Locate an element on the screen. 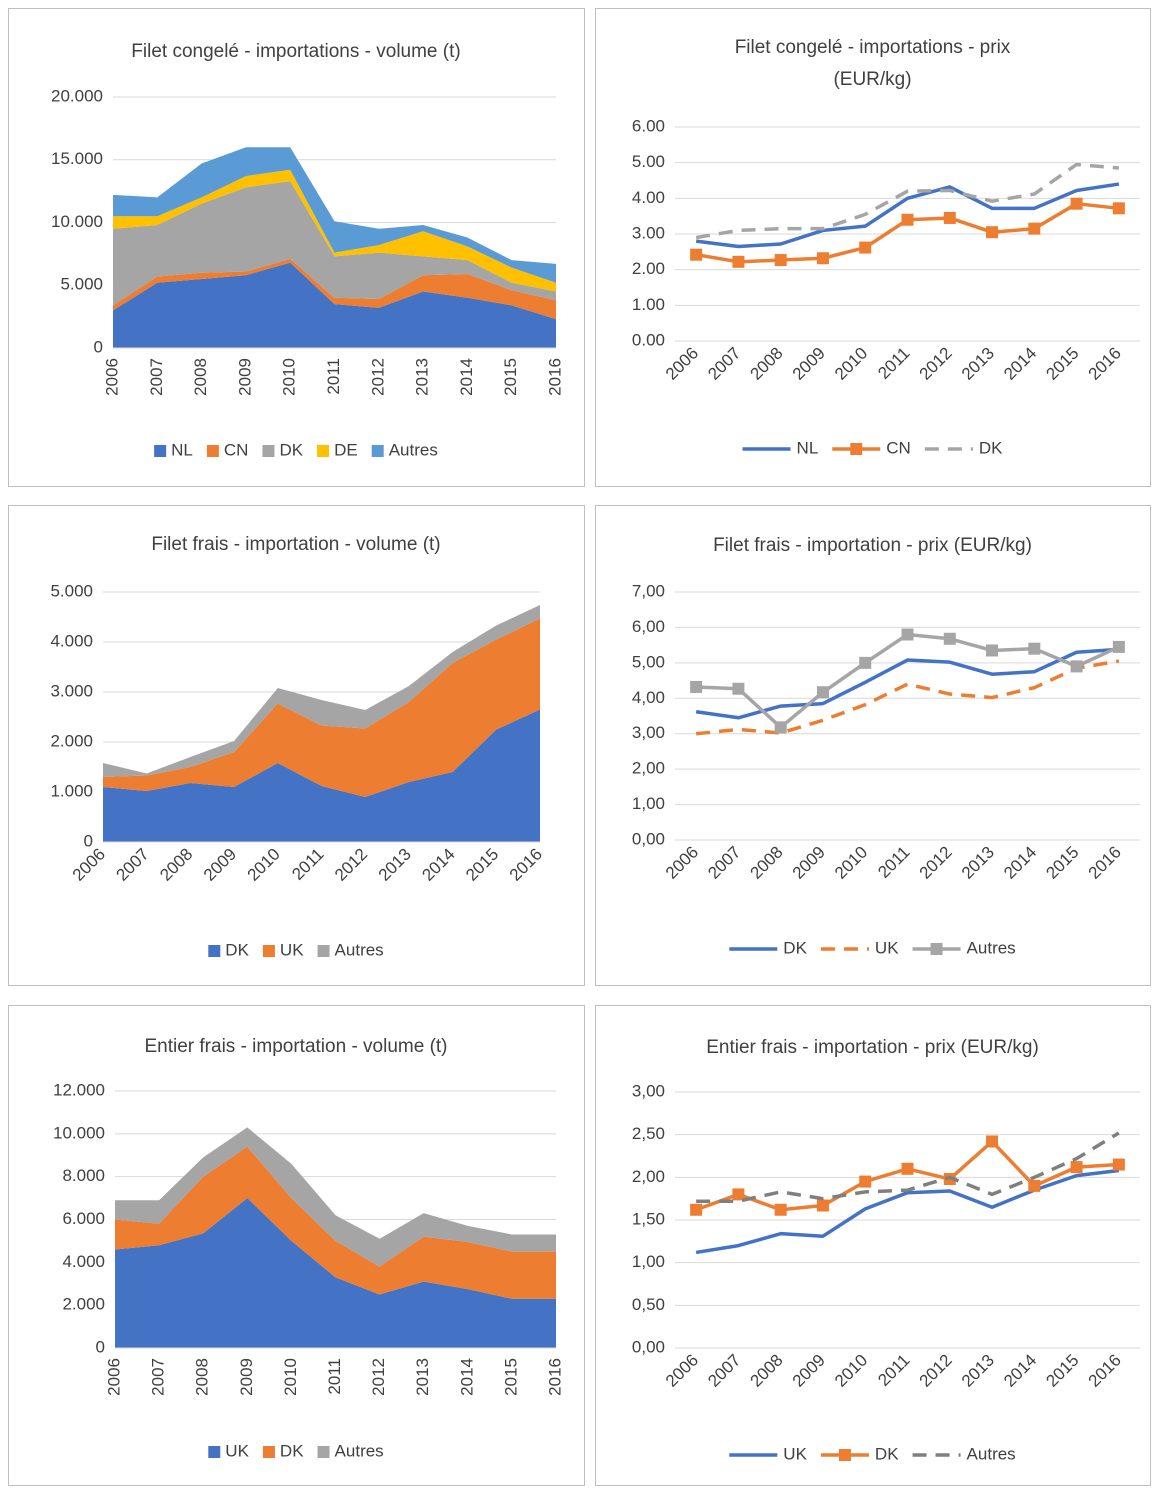  y-tick-label: 2.000 is located at coordinates (71, 740).